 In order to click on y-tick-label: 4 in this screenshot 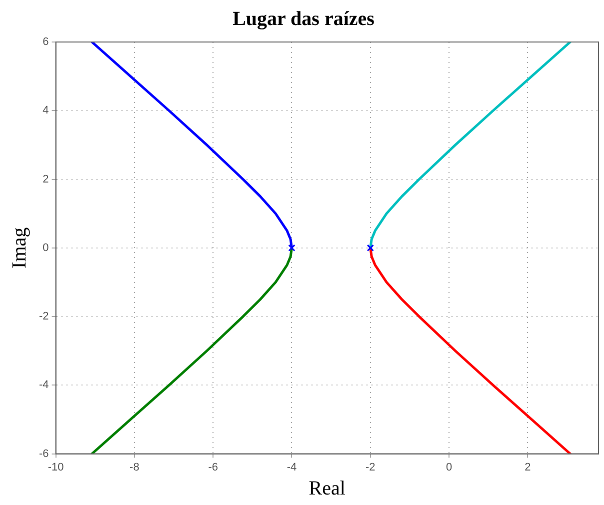, I will do `click(45, 110)`.